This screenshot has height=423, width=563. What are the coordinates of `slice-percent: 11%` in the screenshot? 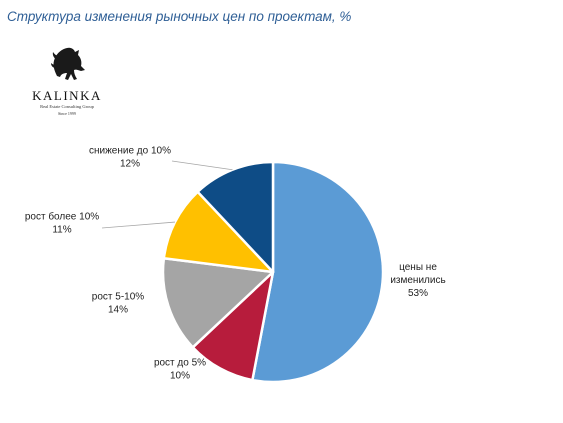 It's located at (61, 230).